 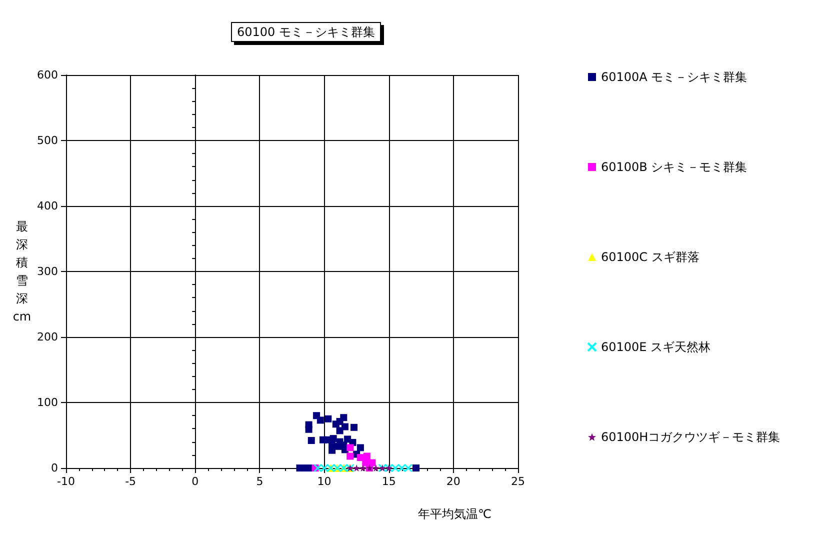 I want to click on legend-label: 60100Hコガクウツギ－モミ群集, so click(x=690, y=437).